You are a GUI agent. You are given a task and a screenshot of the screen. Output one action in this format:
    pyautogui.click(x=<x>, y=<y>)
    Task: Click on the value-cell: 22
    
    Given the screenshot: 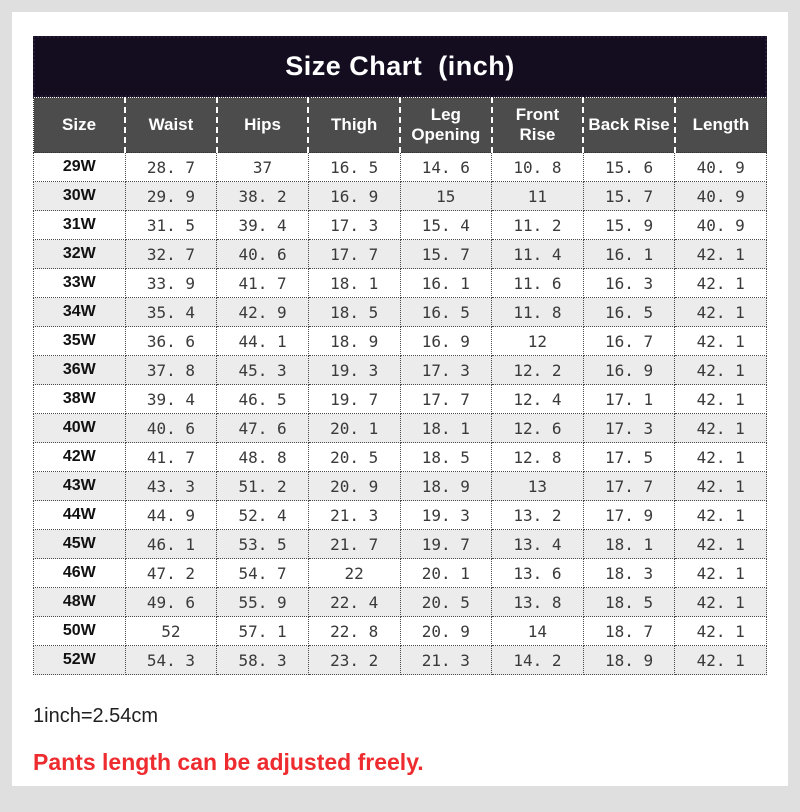 What is the action you would take?
    pyautogui.click(x=354, y=573)
    